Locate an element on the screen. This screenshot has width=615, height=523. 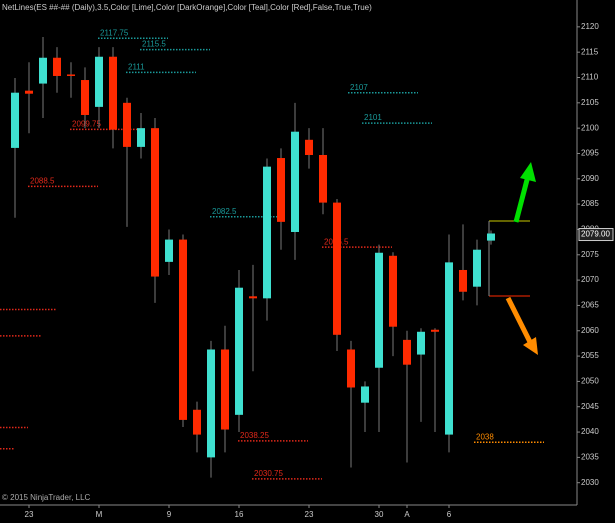
last-price-box is located at coordinates (596, 235).